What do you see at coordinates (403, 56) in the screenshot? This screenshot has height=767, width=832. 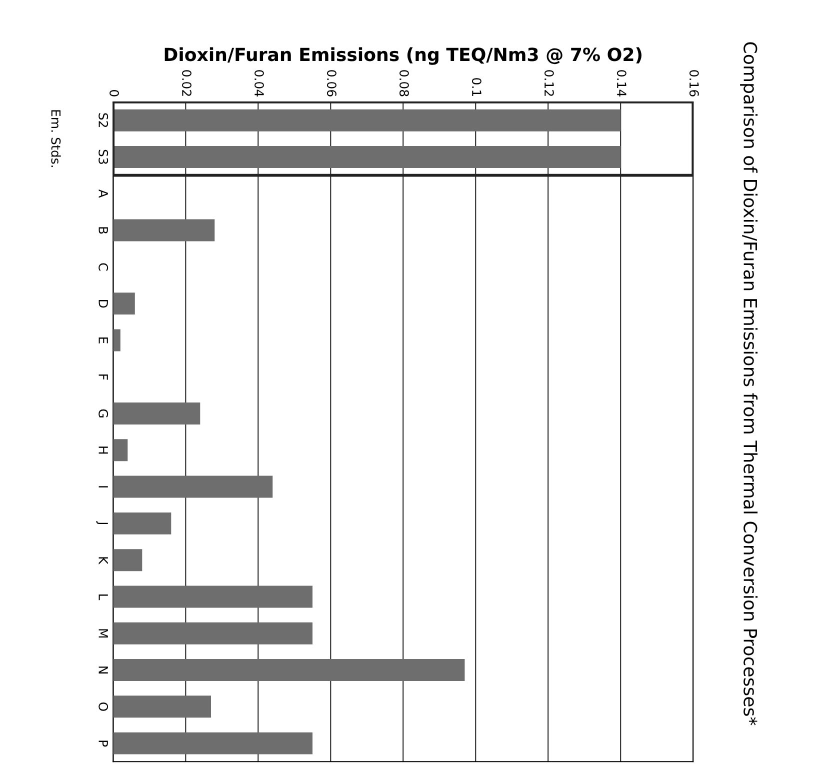 I see `x-axis-title: Dioxin/Furan Emissions (ng TEQ/Nm3 @ 7% O2)` at bounding box center [403, 56].